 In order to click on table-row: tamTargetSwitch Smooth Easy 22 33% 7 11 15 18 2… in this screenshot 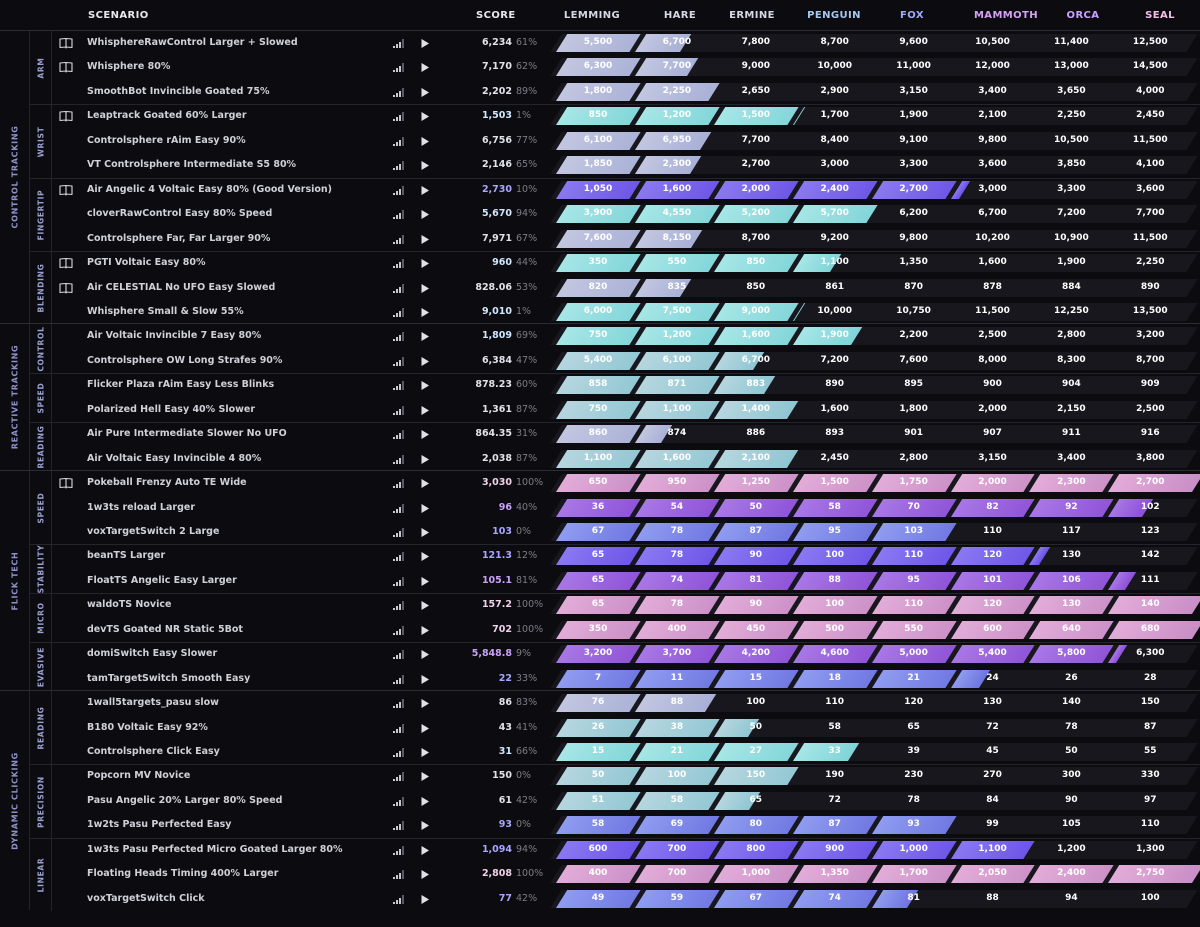, I will do `click(600, 679)`.